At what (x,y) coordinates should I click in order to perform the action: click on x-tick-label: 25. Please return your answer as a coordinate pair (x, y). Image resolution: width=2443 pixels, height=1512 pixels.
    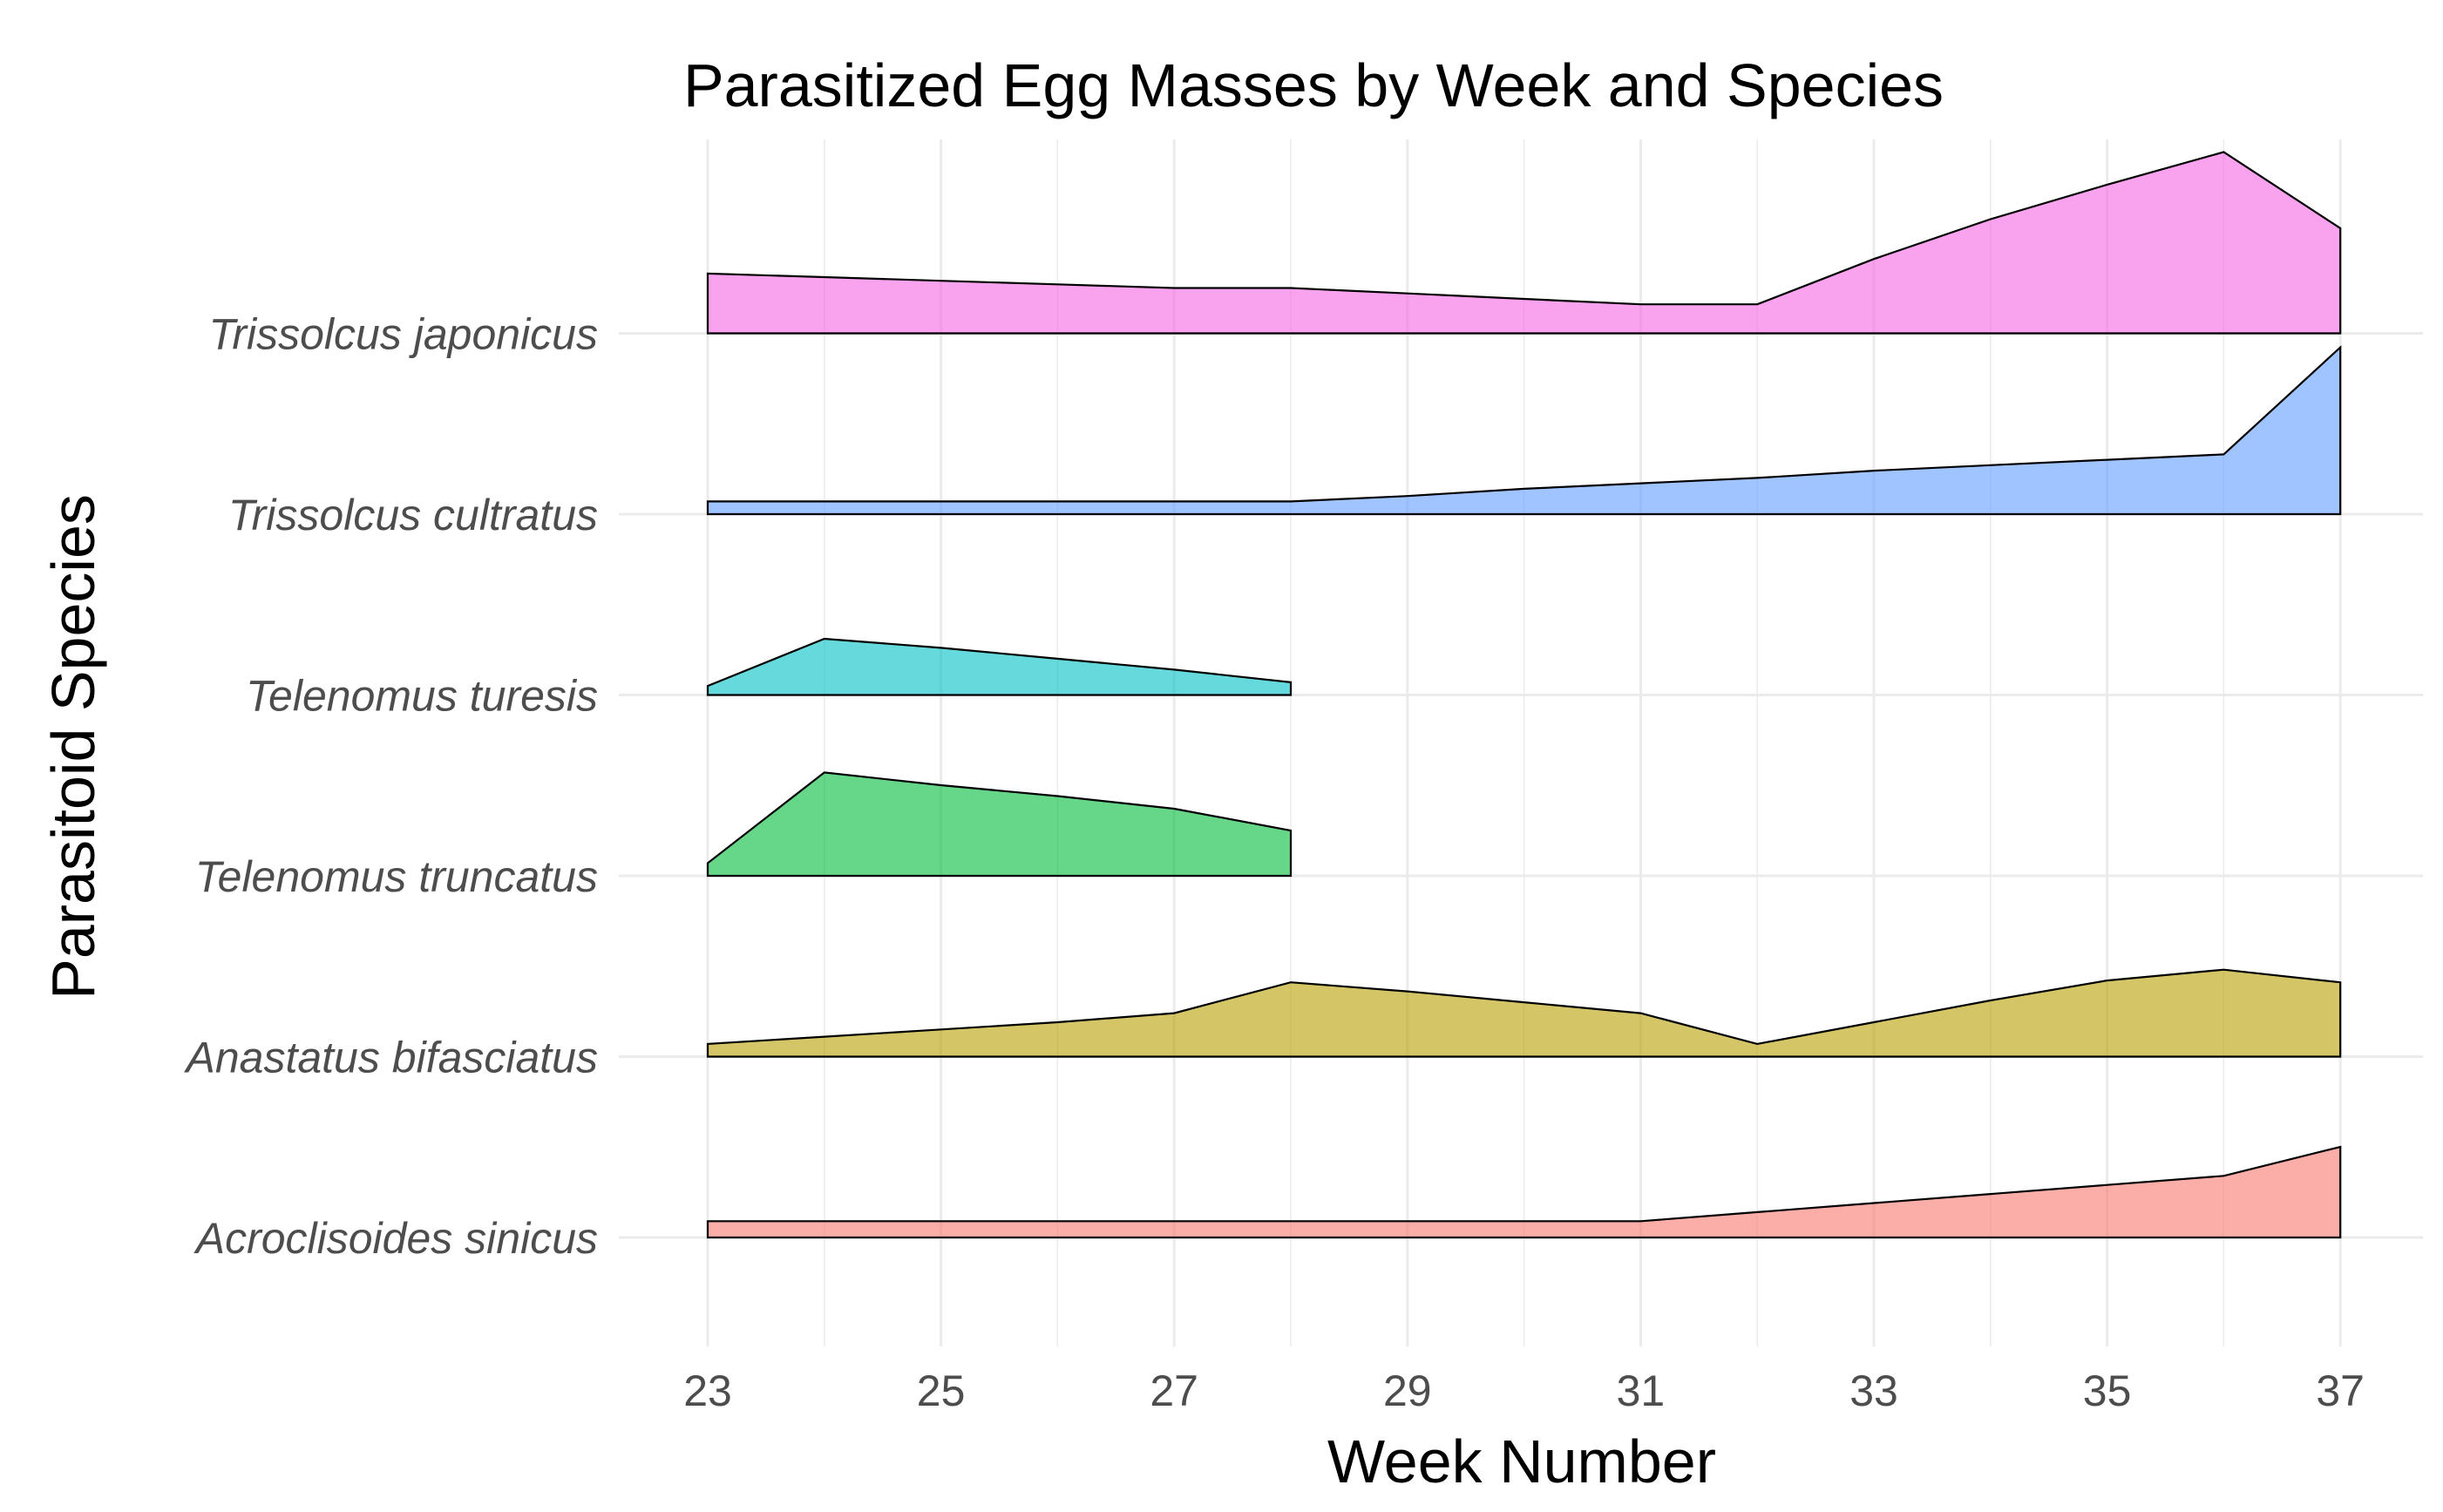
    Looking at the image, I should click on (941, 1391).